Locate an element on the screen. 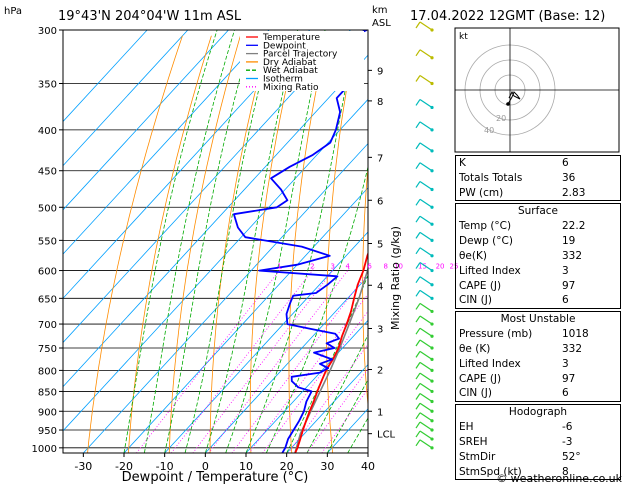 This screenshot has height=486, width=629. mu-row: CAPE (J) 97 is located at coordinates (538, 379).